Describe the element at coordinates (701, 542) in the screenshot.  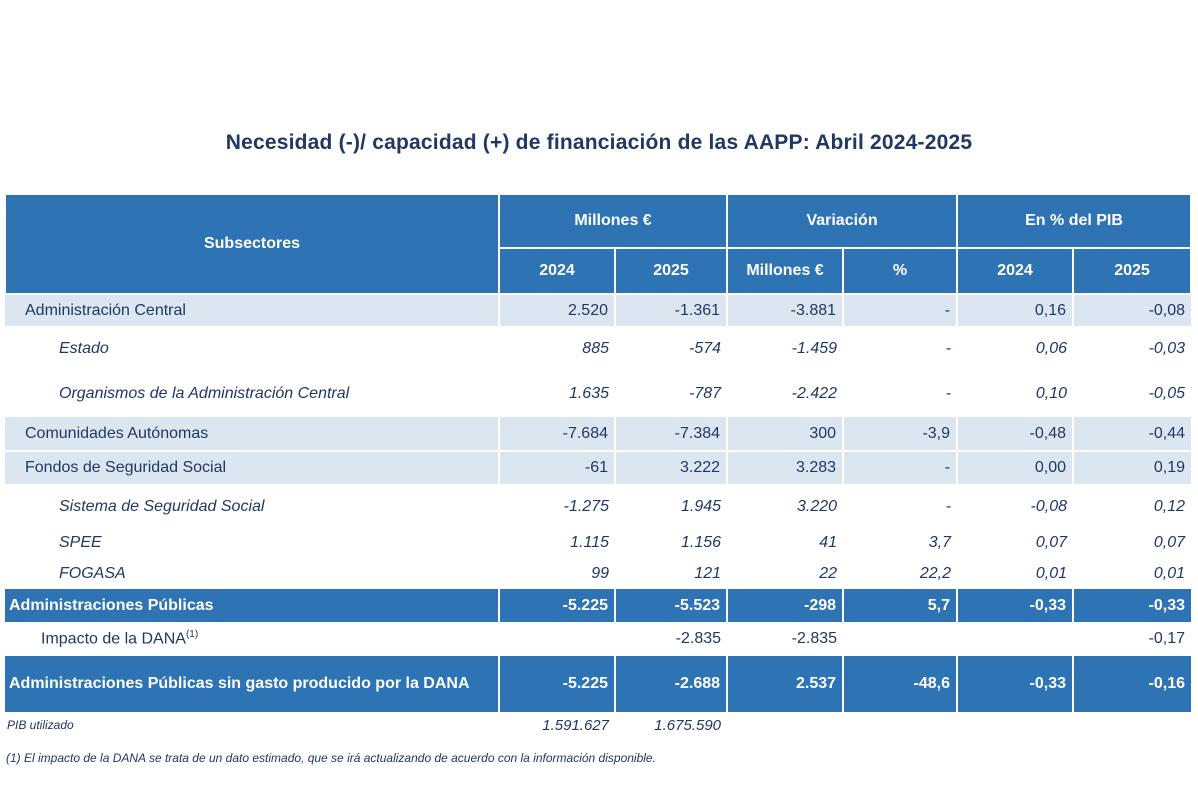
I see `cell-millones-2025: 1.156` at that location.